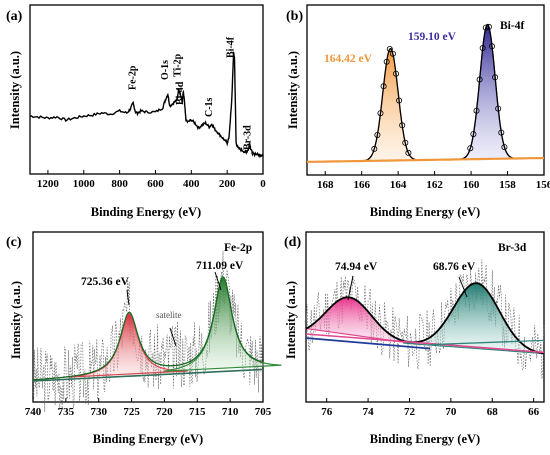 This screenshot has width=550, height=455. I want to click on panel-b-xlabel: Binding Energy (eV), so click(425, 212).